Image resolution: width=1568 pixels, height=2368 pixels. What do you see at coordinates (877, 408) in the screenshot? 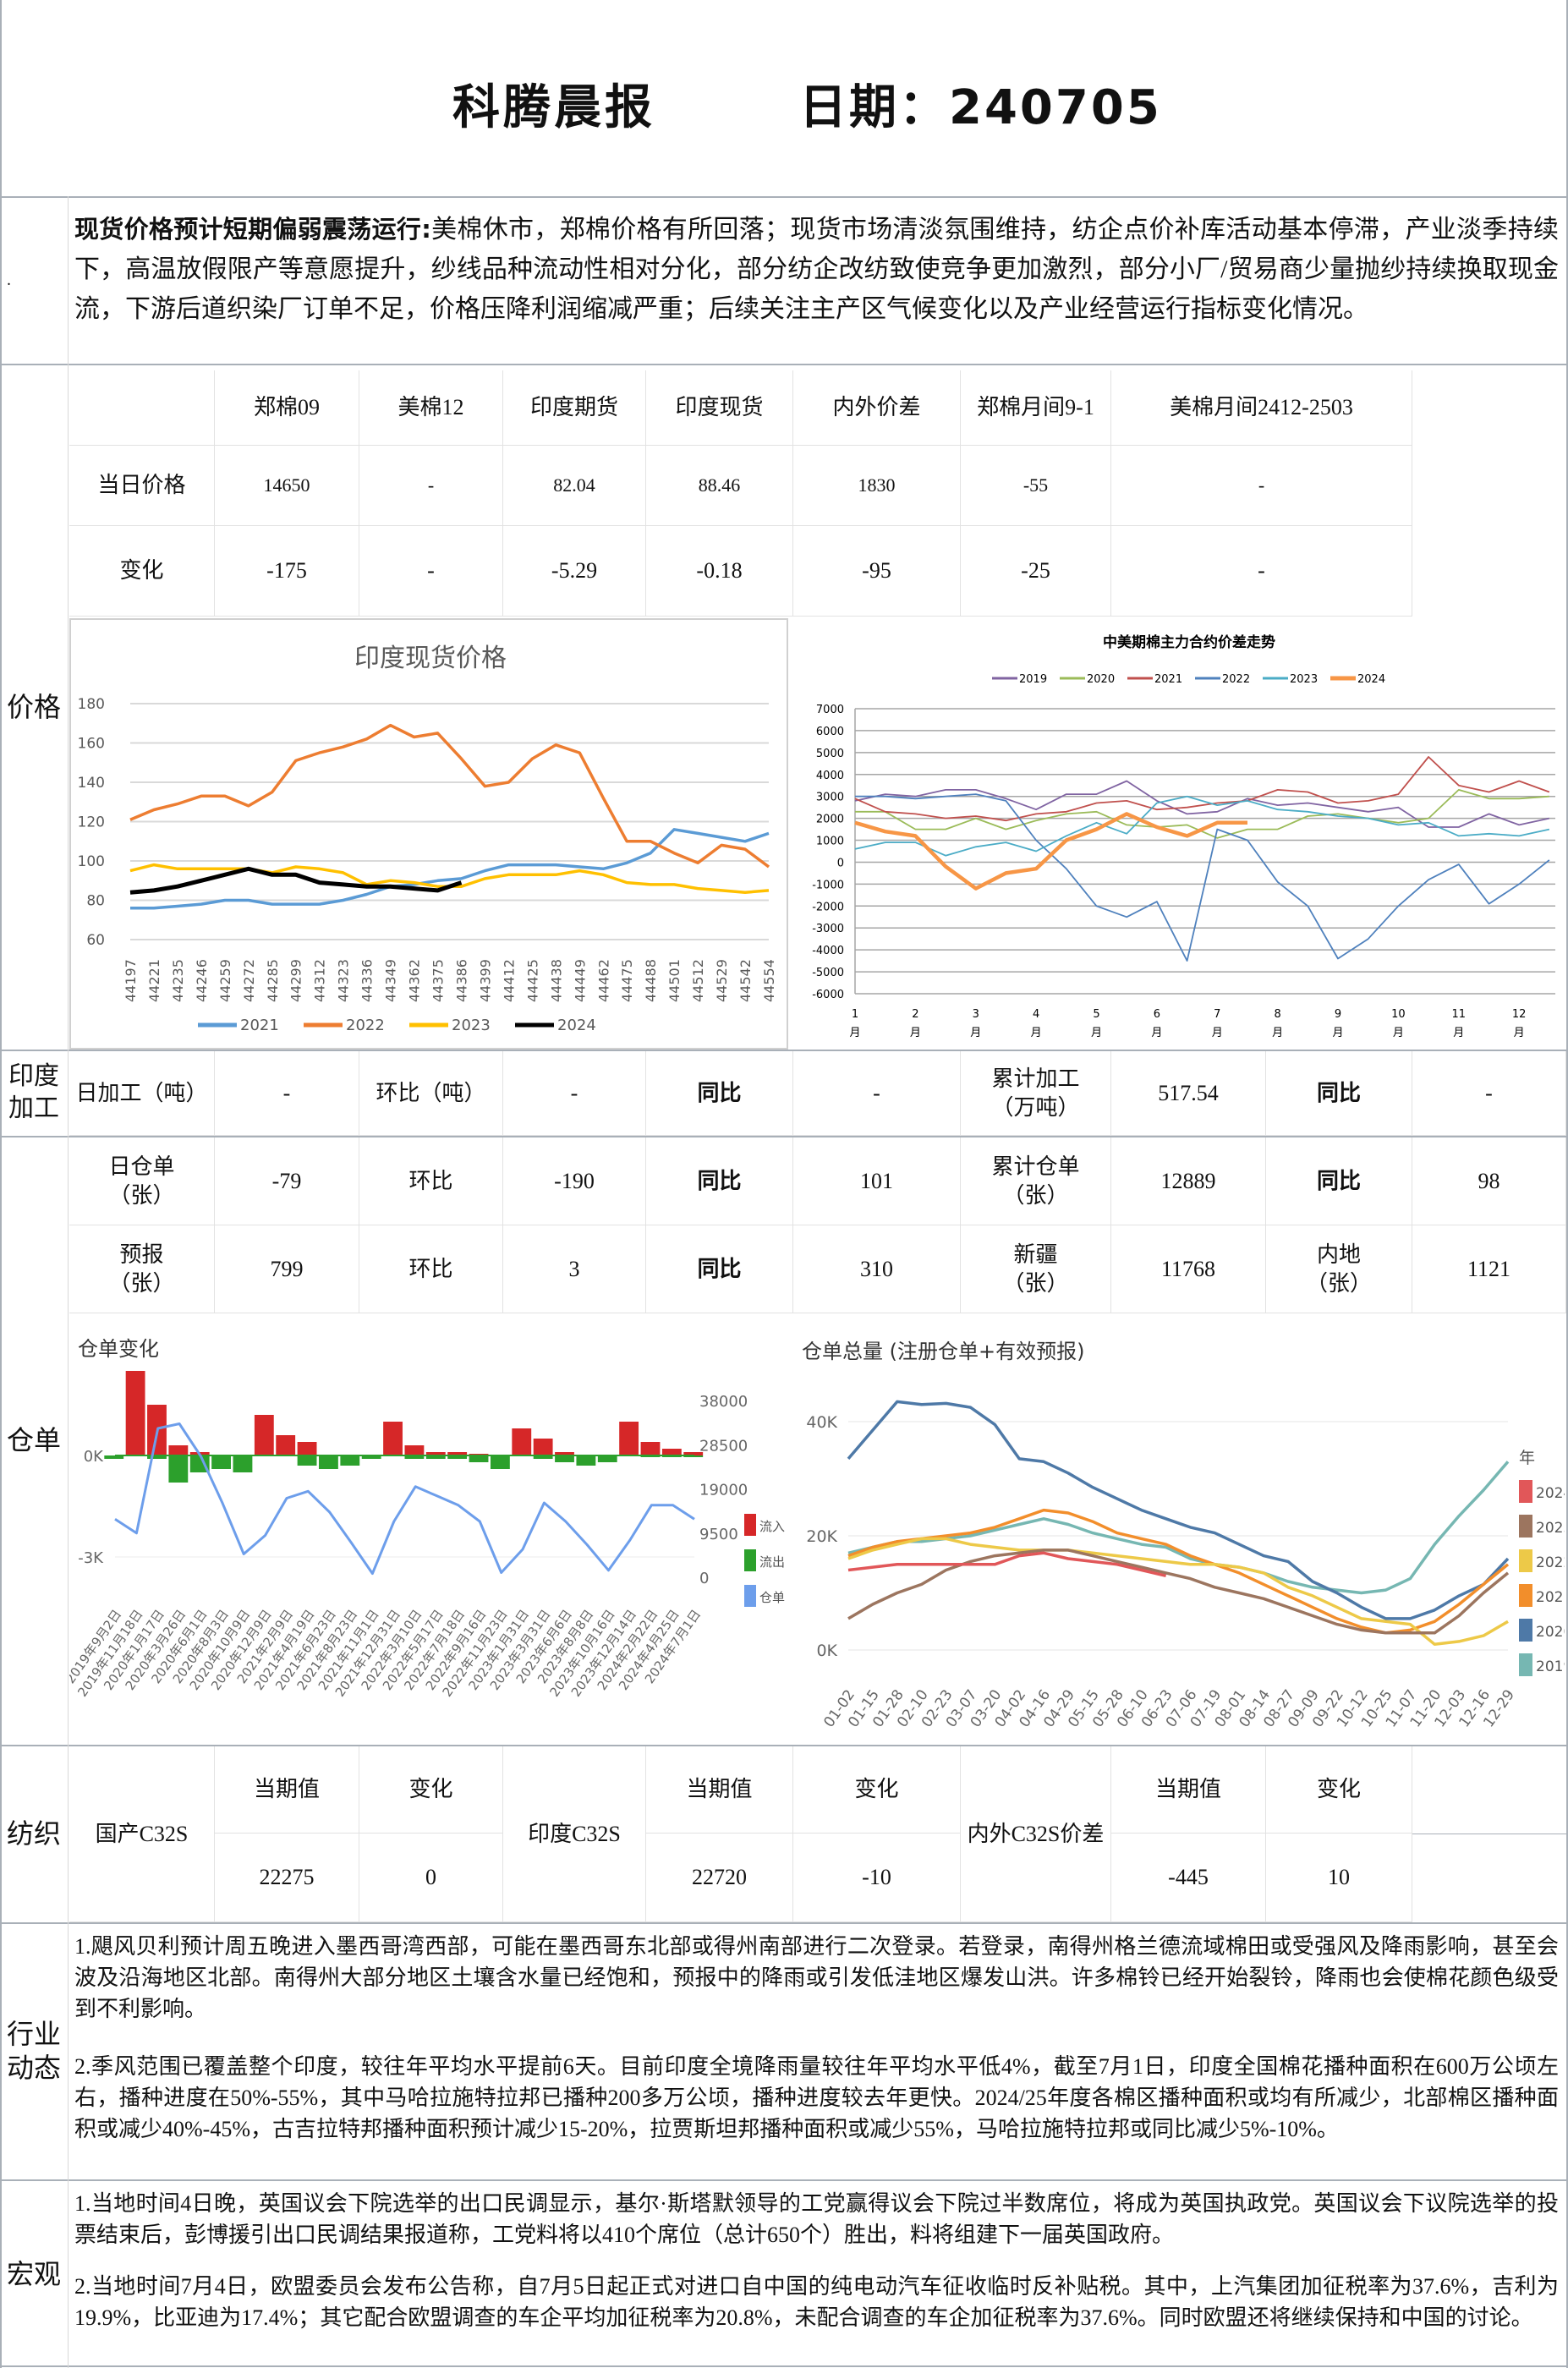
I see `header-cell: 内外价差` at bounding box center [877, 408].